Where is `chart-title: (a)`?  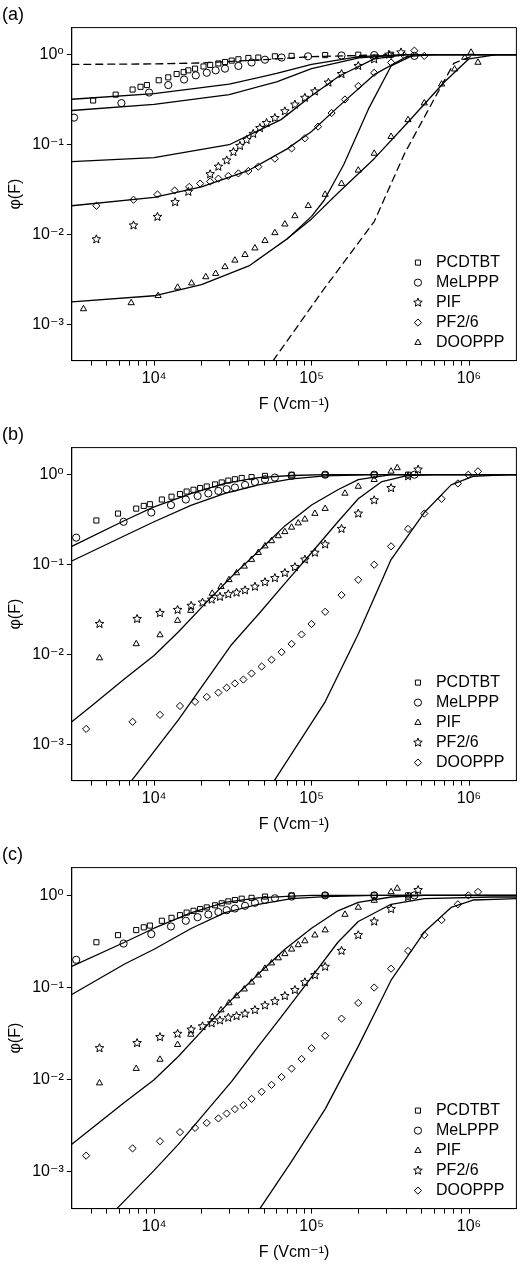 chart-title: (a) is located at coordinates (13, 13).